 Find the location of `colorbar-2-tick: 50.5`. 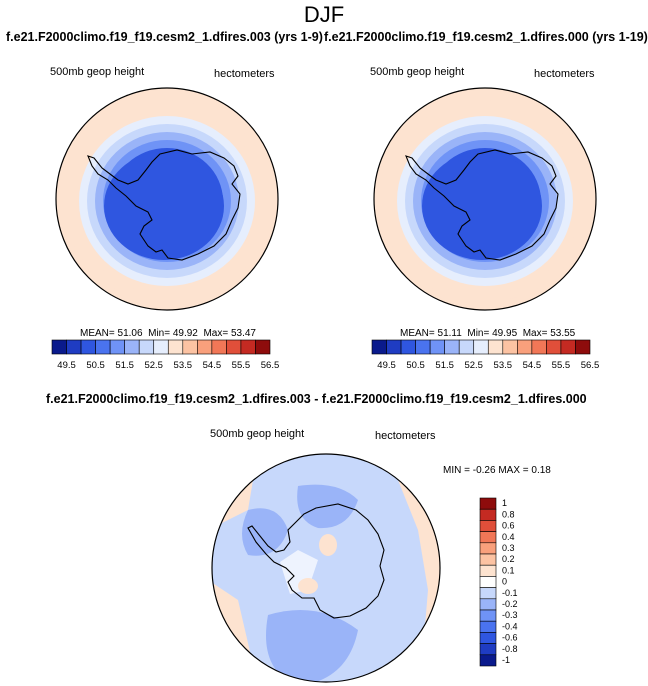

colorbar-2-tick: 50.5 is located at coordinates (415, 365).